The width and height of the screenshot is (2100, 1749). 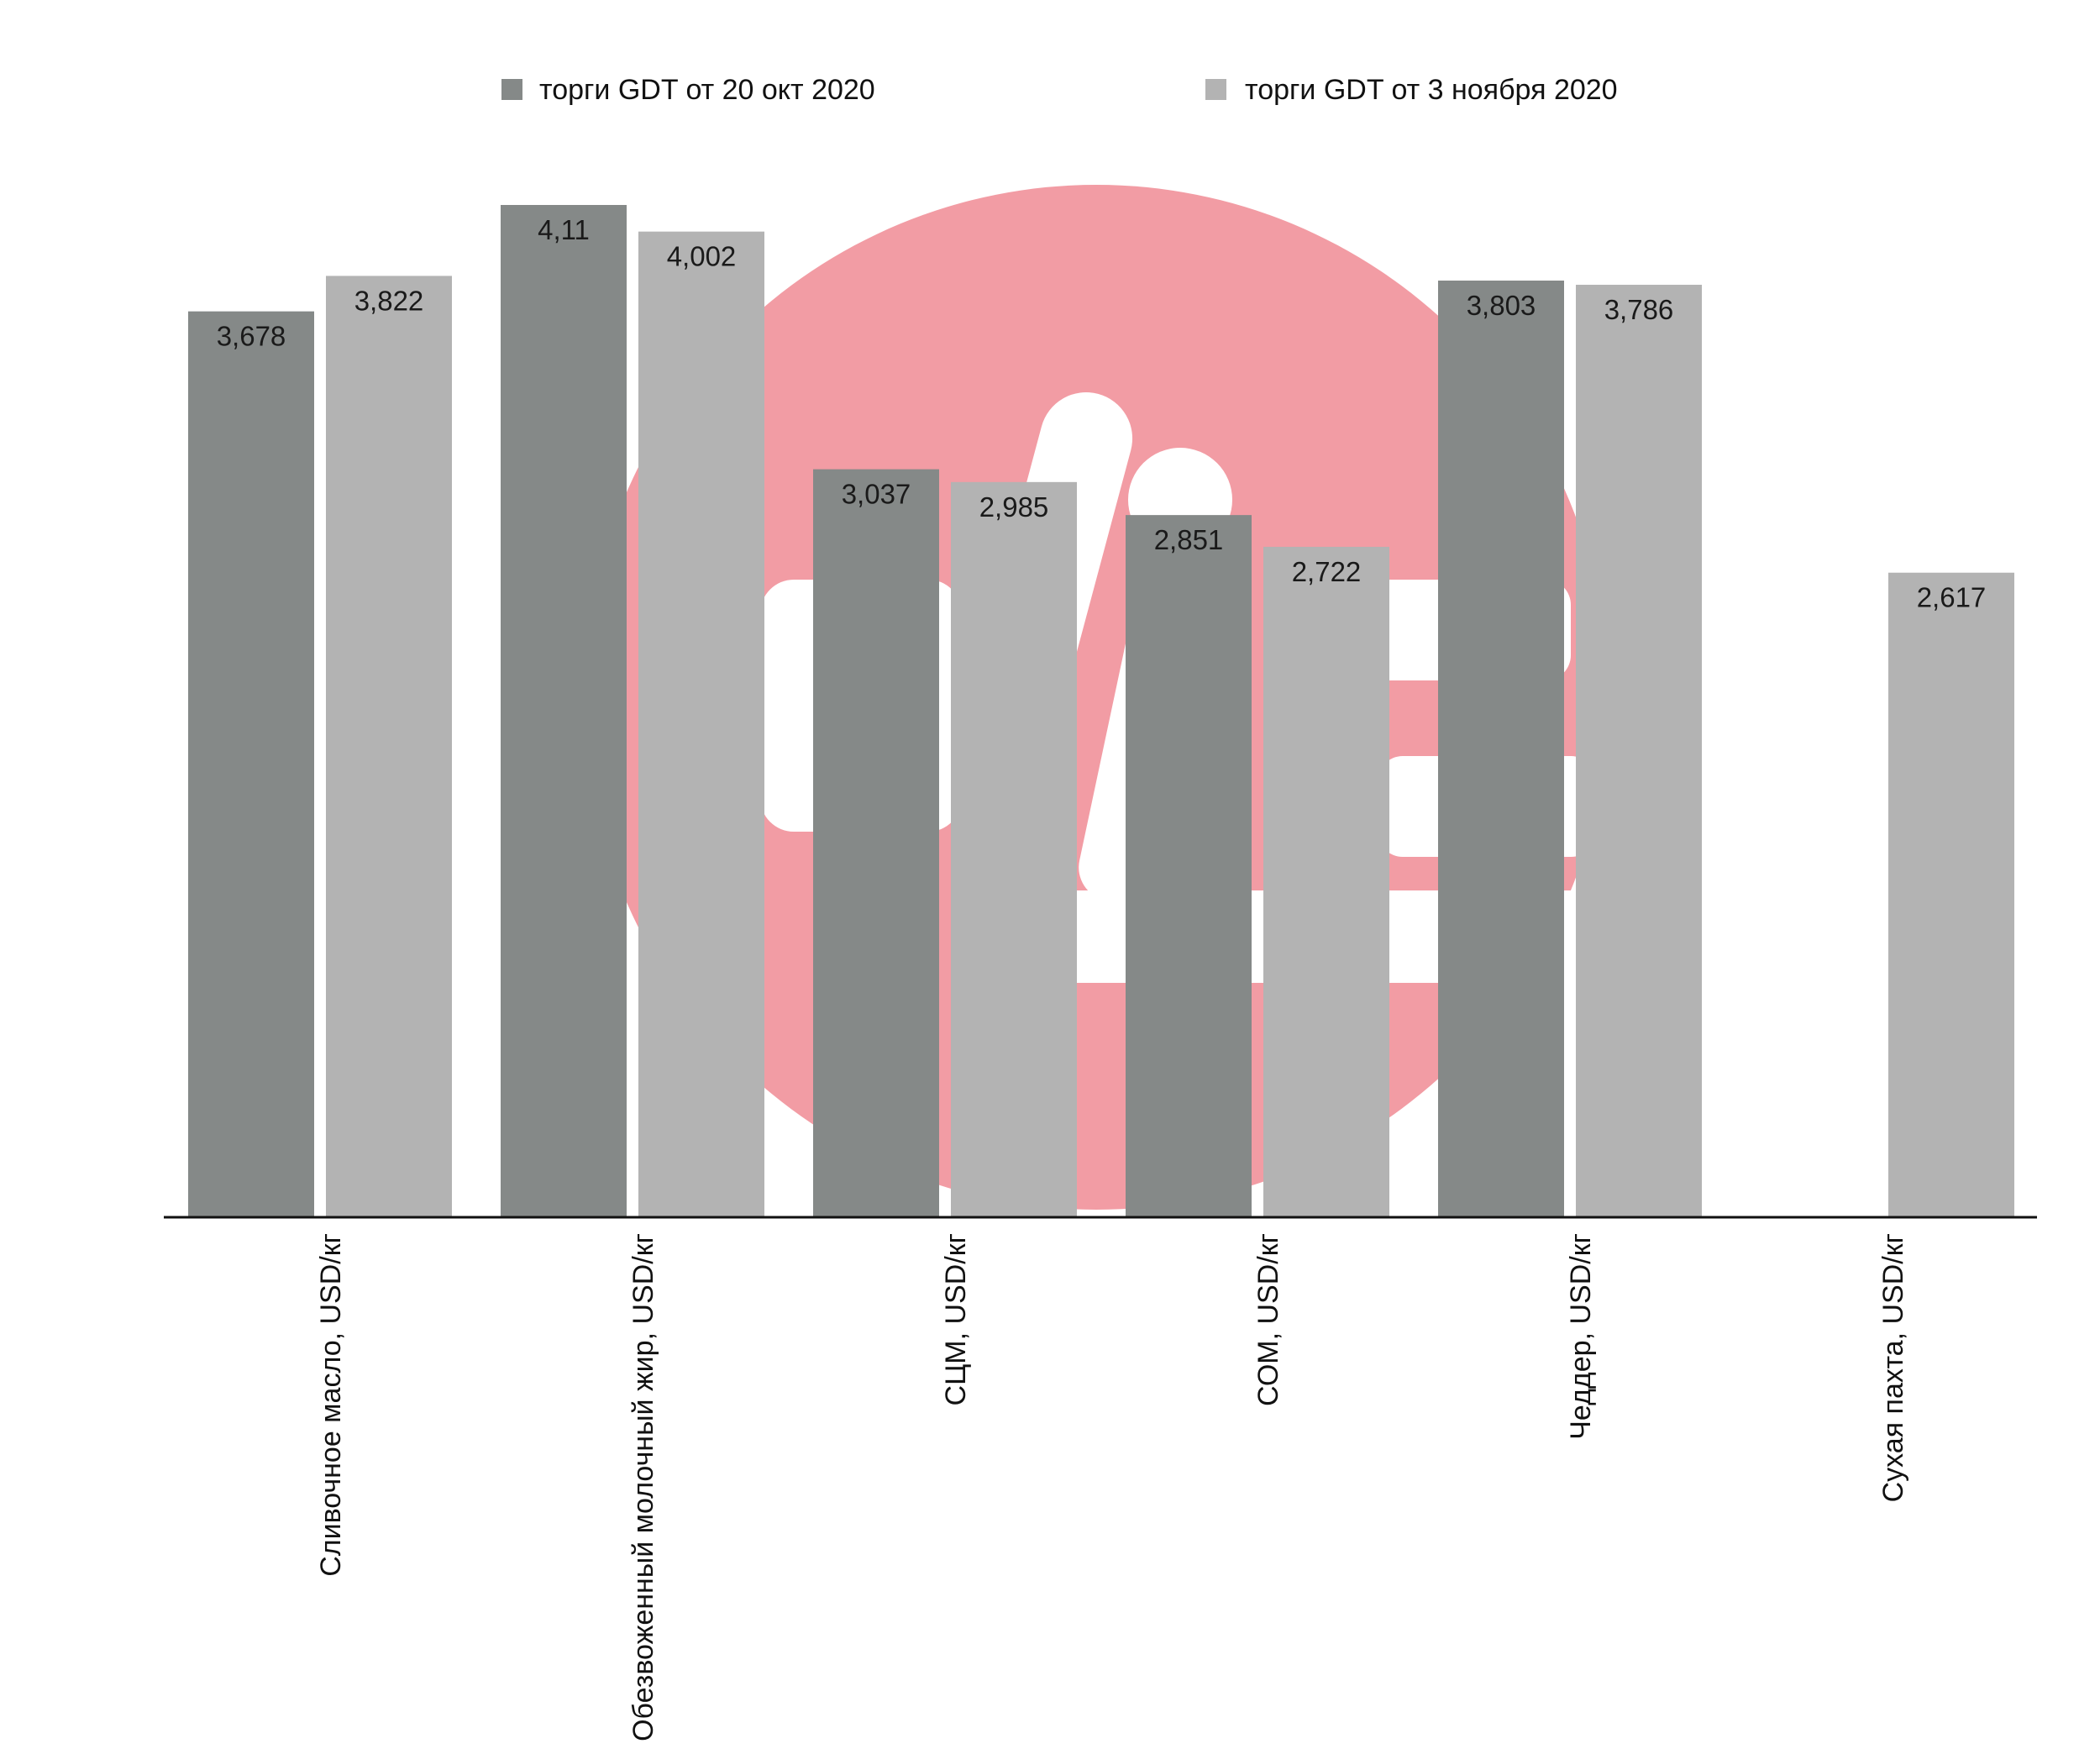 I want to click on x-tick-label-6: Сухая пахта, USD/кг, so click(x=1893, y=1367).